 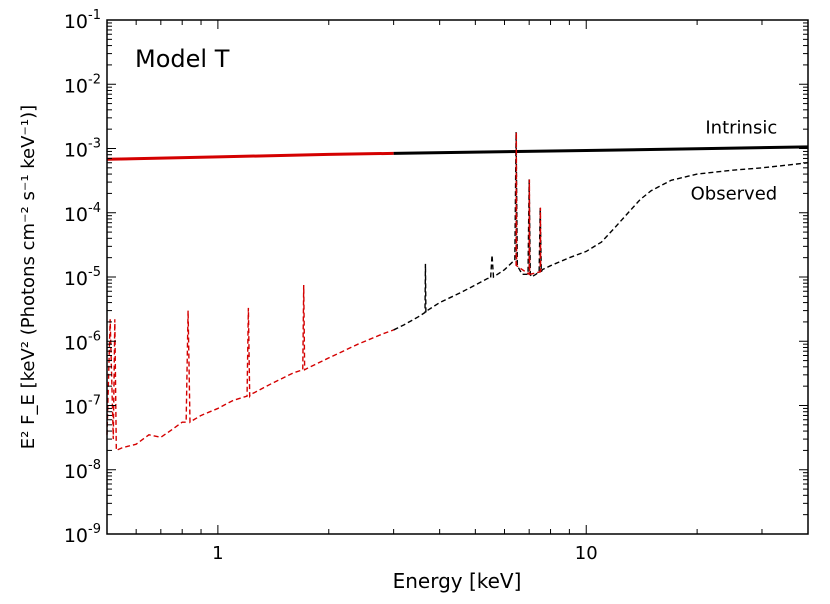 I want to click on y-tick-label: 10⁻⁷, so click(x=82, y=406).